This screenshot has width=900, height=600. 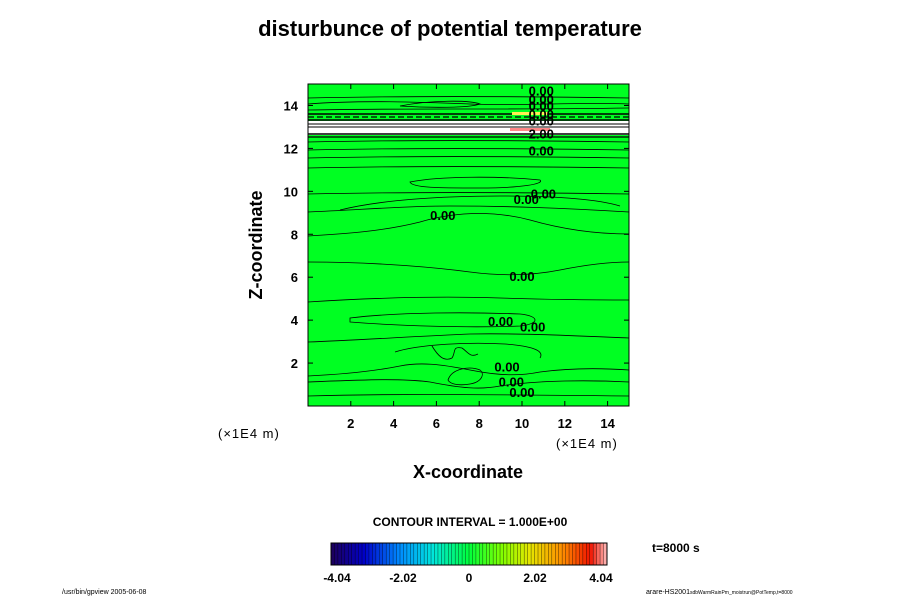 I want to click on colorbar-tick-label: 0, so click(x=469, y=578).